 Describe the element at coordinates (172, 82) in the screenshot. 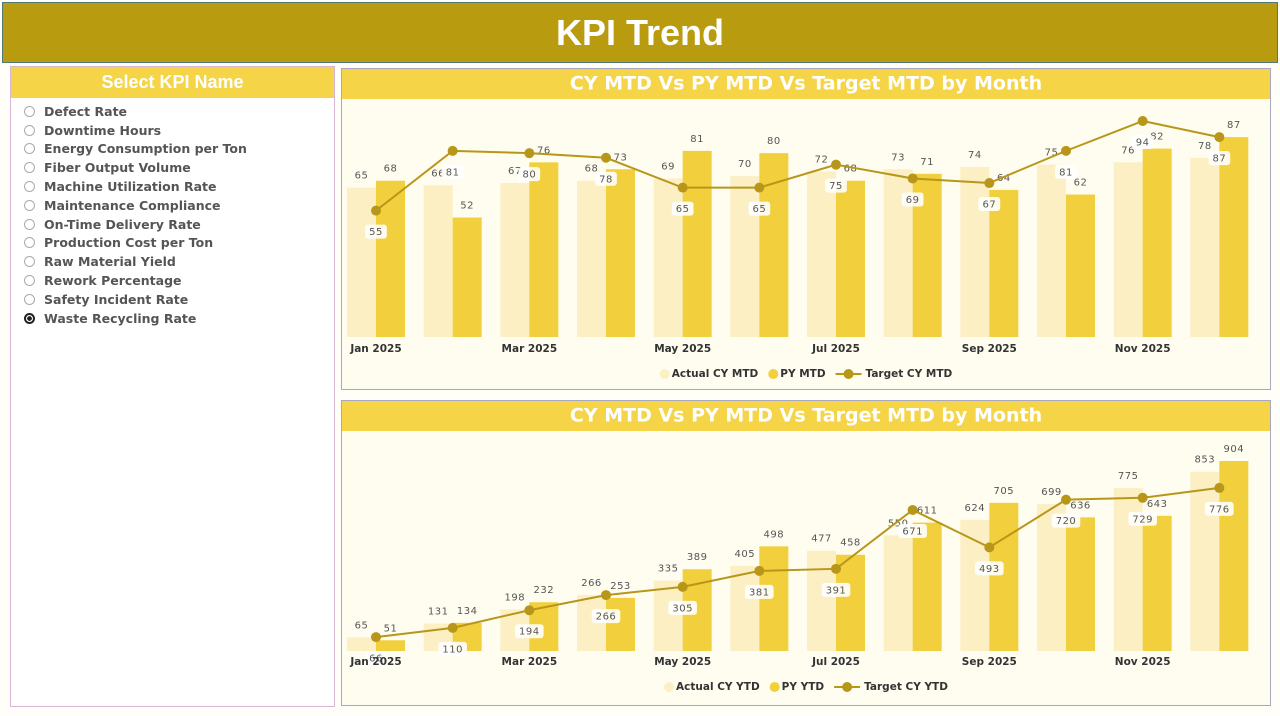

I see `slicer-title: Select KPI Name` at that location.